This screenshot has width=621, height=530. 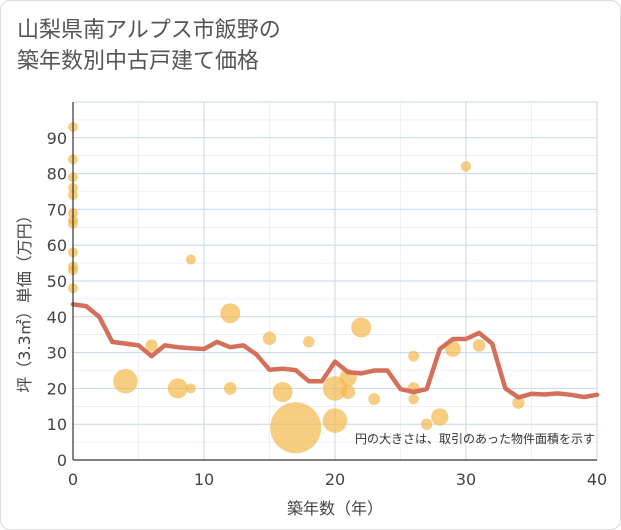 What do you see at coordinates (57, 174) in the screenshot?
I see `y-tick-label: 80` at bounding box center [57, 174].